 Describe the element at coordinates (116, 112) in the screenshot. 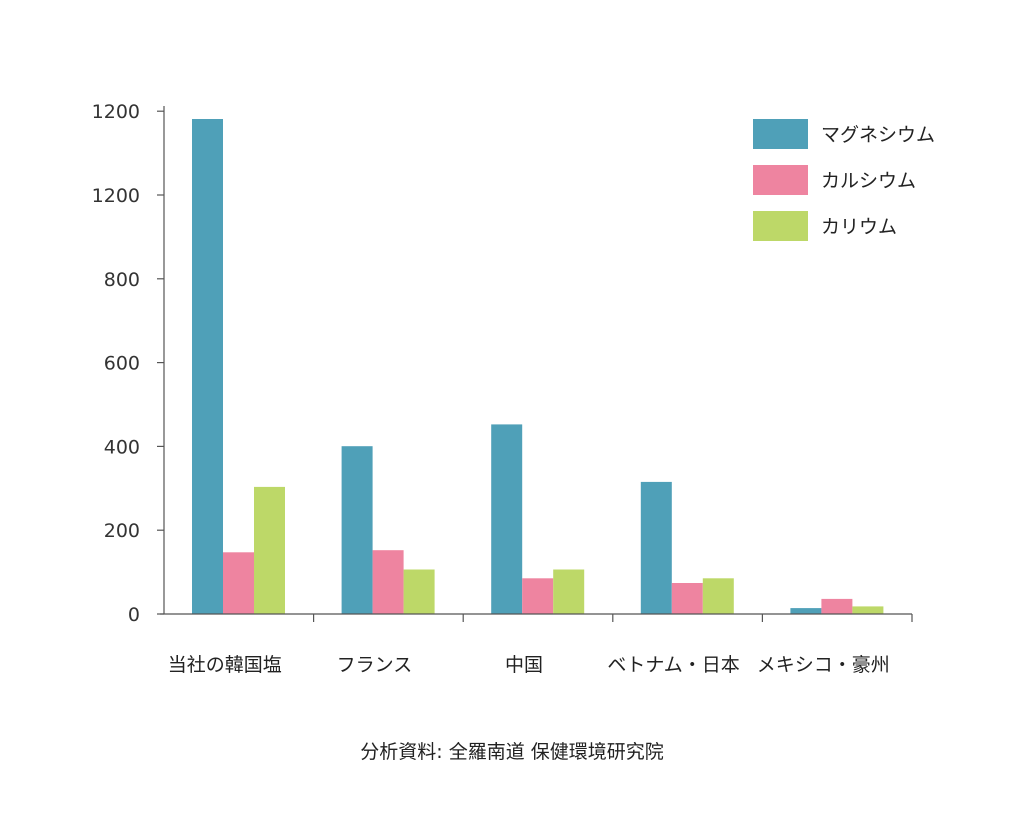

I see `y-tick-label-7: 1200` at that location.